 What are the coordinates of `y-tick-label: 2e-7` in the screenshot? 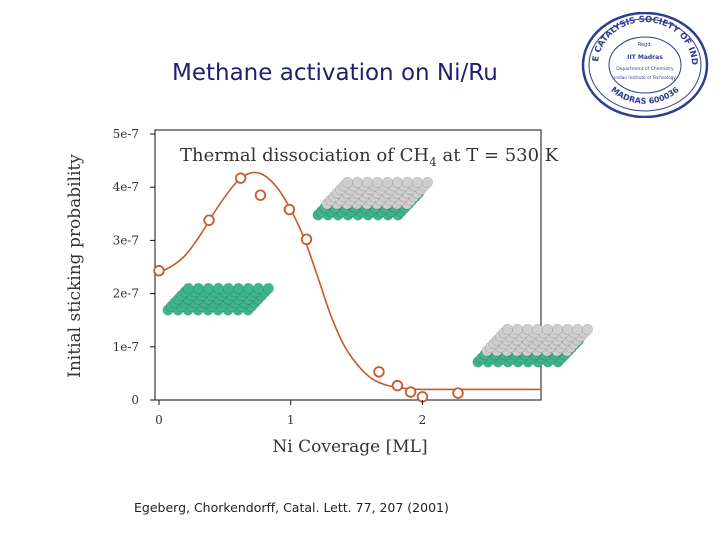 It's located at (126, 294).